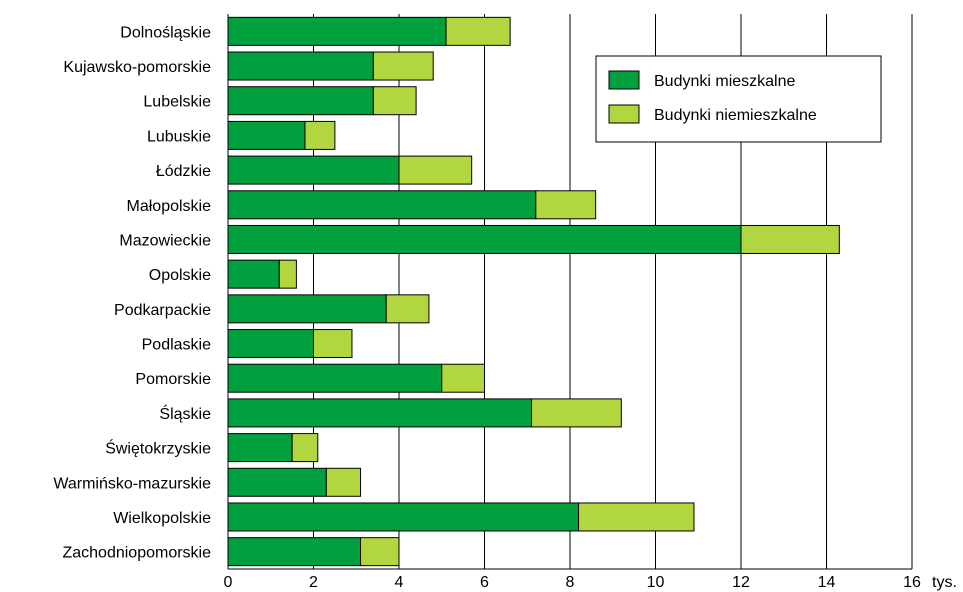  I want to click on category-label: Kujawsko-pomorskie, so click(137, 67).